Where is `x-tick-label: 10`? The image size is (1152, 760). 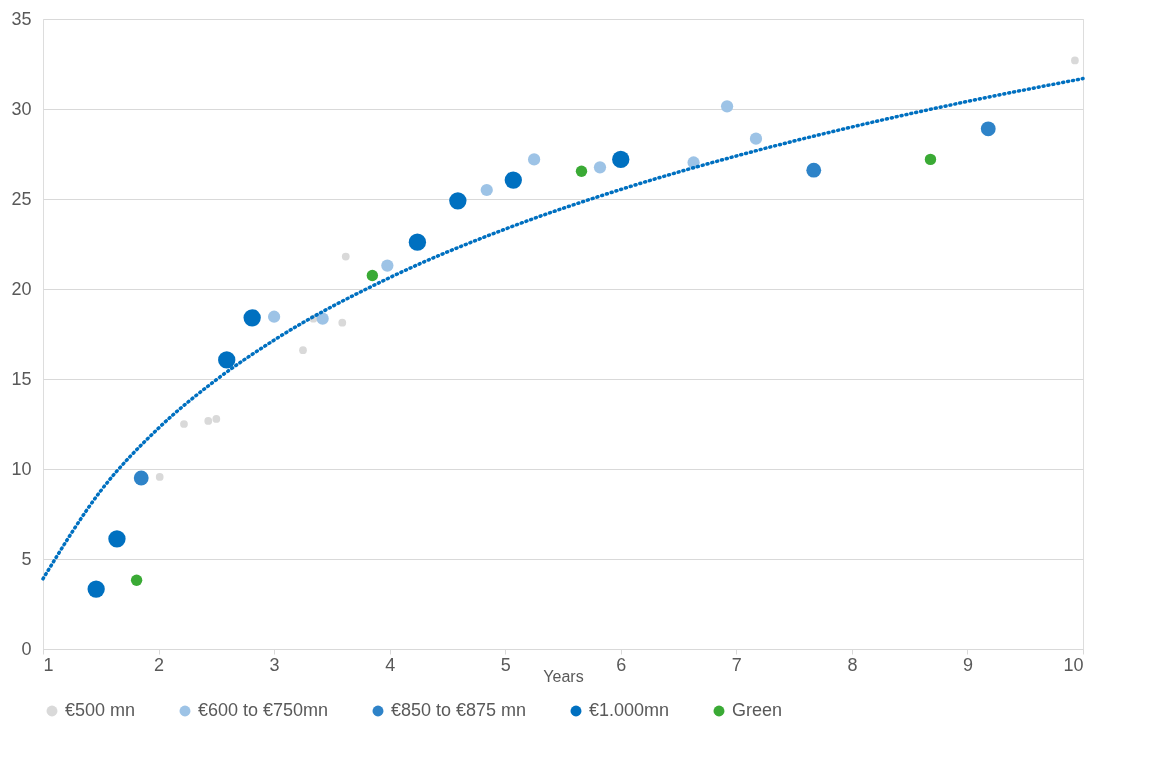 x-tick-label: 10 is located at coordinates (1073, 664).